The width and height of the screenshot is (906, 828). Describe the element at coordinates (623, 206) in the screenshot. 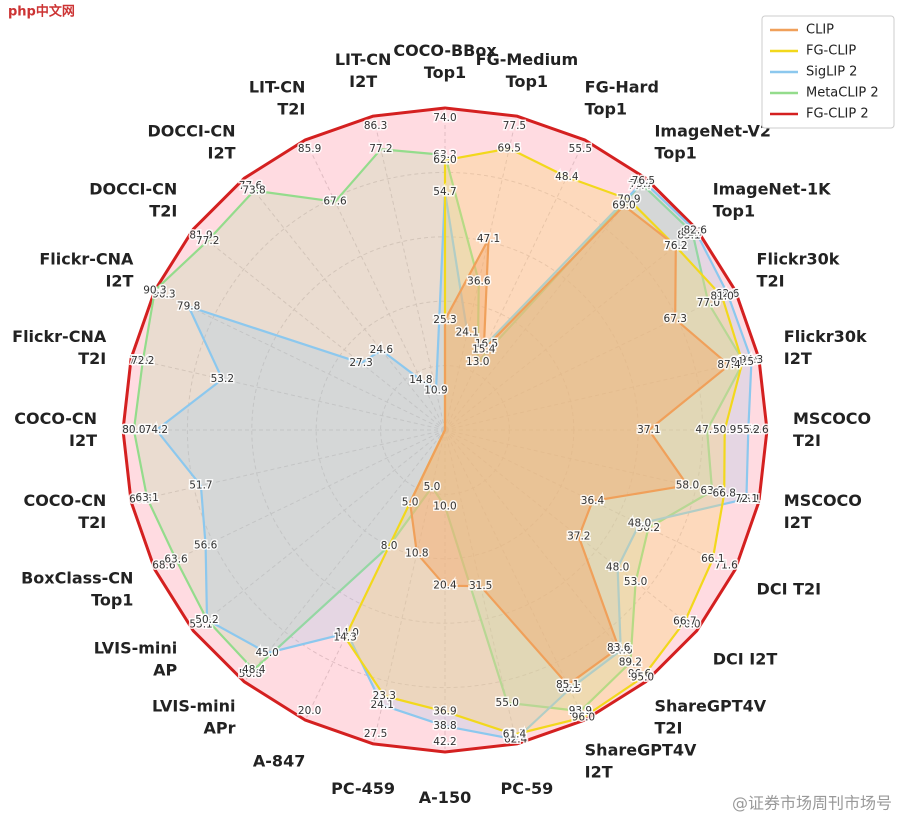

I see `value-label: 69.0` at that location.